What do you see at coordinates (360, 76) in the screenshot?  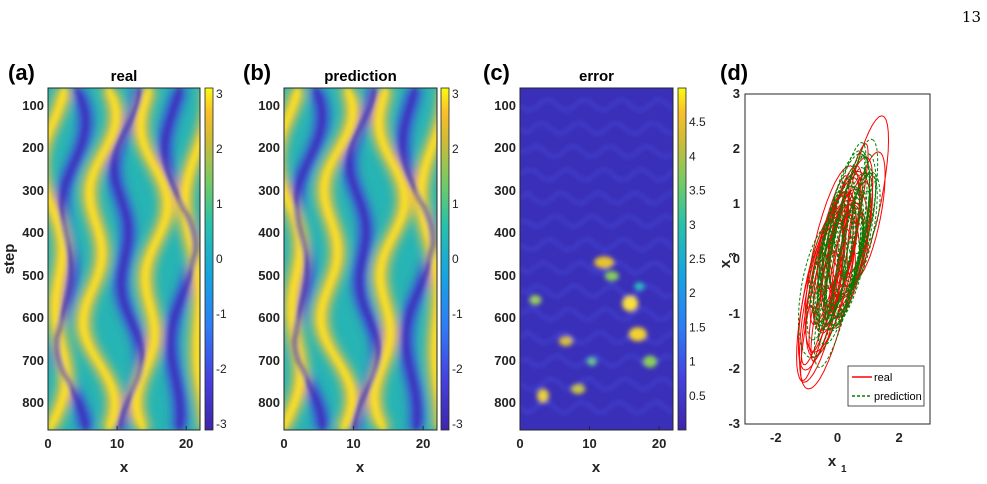 I see `panel-b-title: prediction` at bounding box center [360, 76].